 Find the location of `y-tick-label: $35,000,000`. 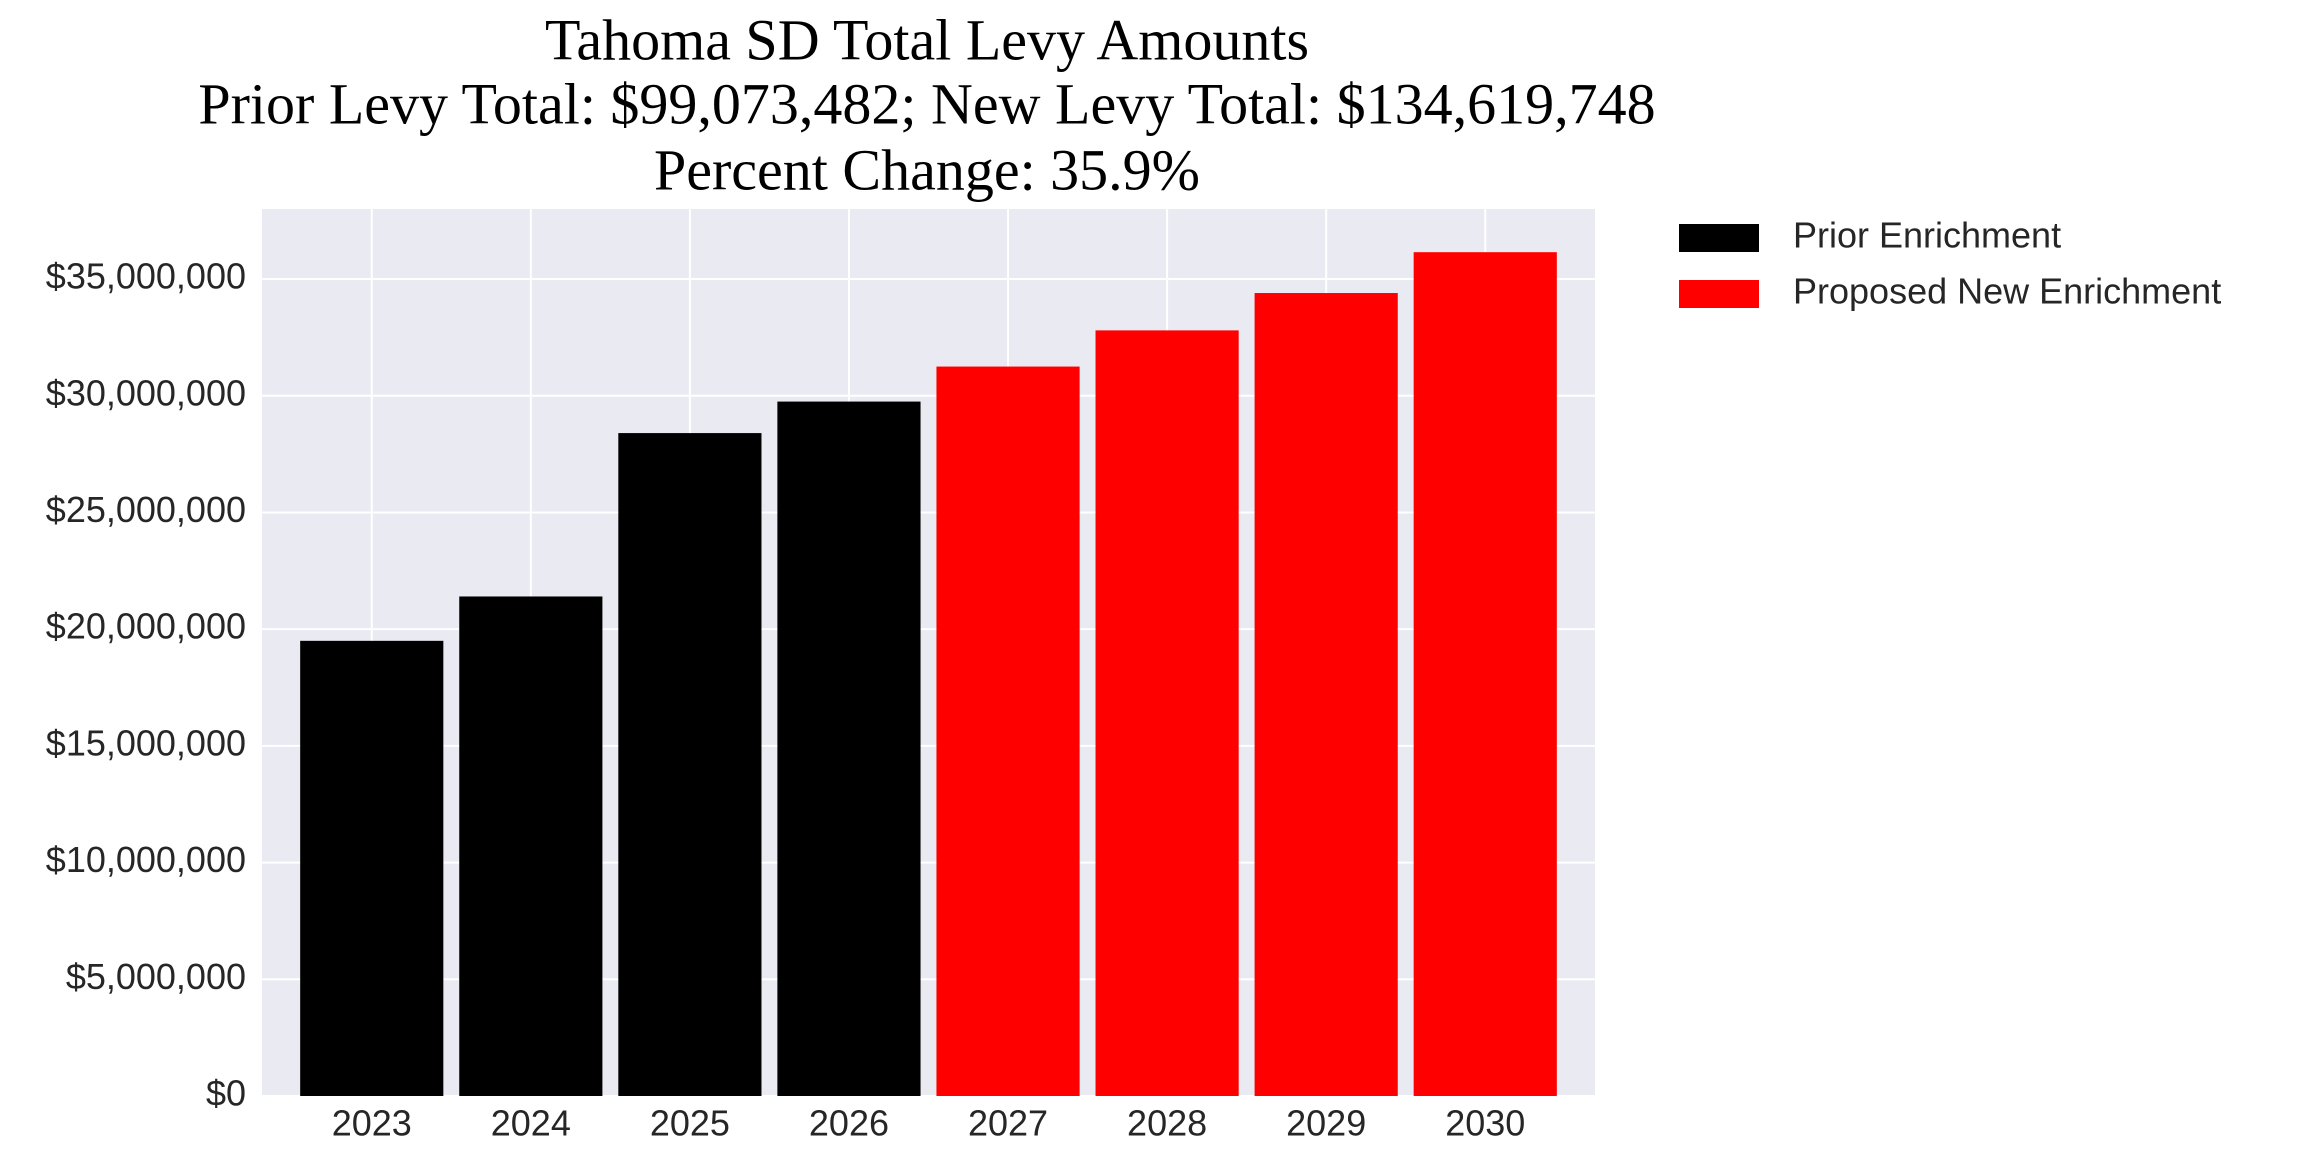

y-tick-label: $35,000,000 is located at coordinates (146, 276).